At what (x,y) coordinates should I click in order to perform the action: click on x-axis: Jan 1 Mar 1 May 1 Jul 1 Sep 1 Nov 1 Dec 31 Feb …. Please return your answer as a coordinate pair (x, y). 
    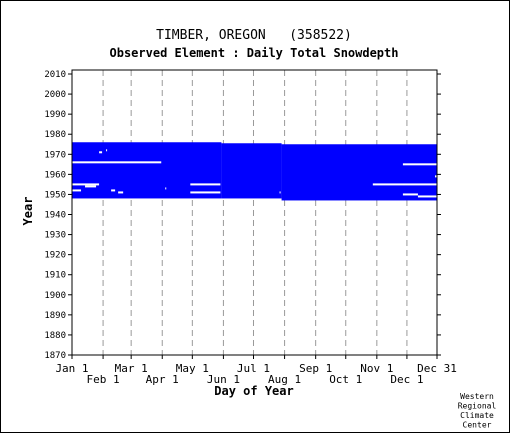
    Looking at the image, I should click on (256, 370).